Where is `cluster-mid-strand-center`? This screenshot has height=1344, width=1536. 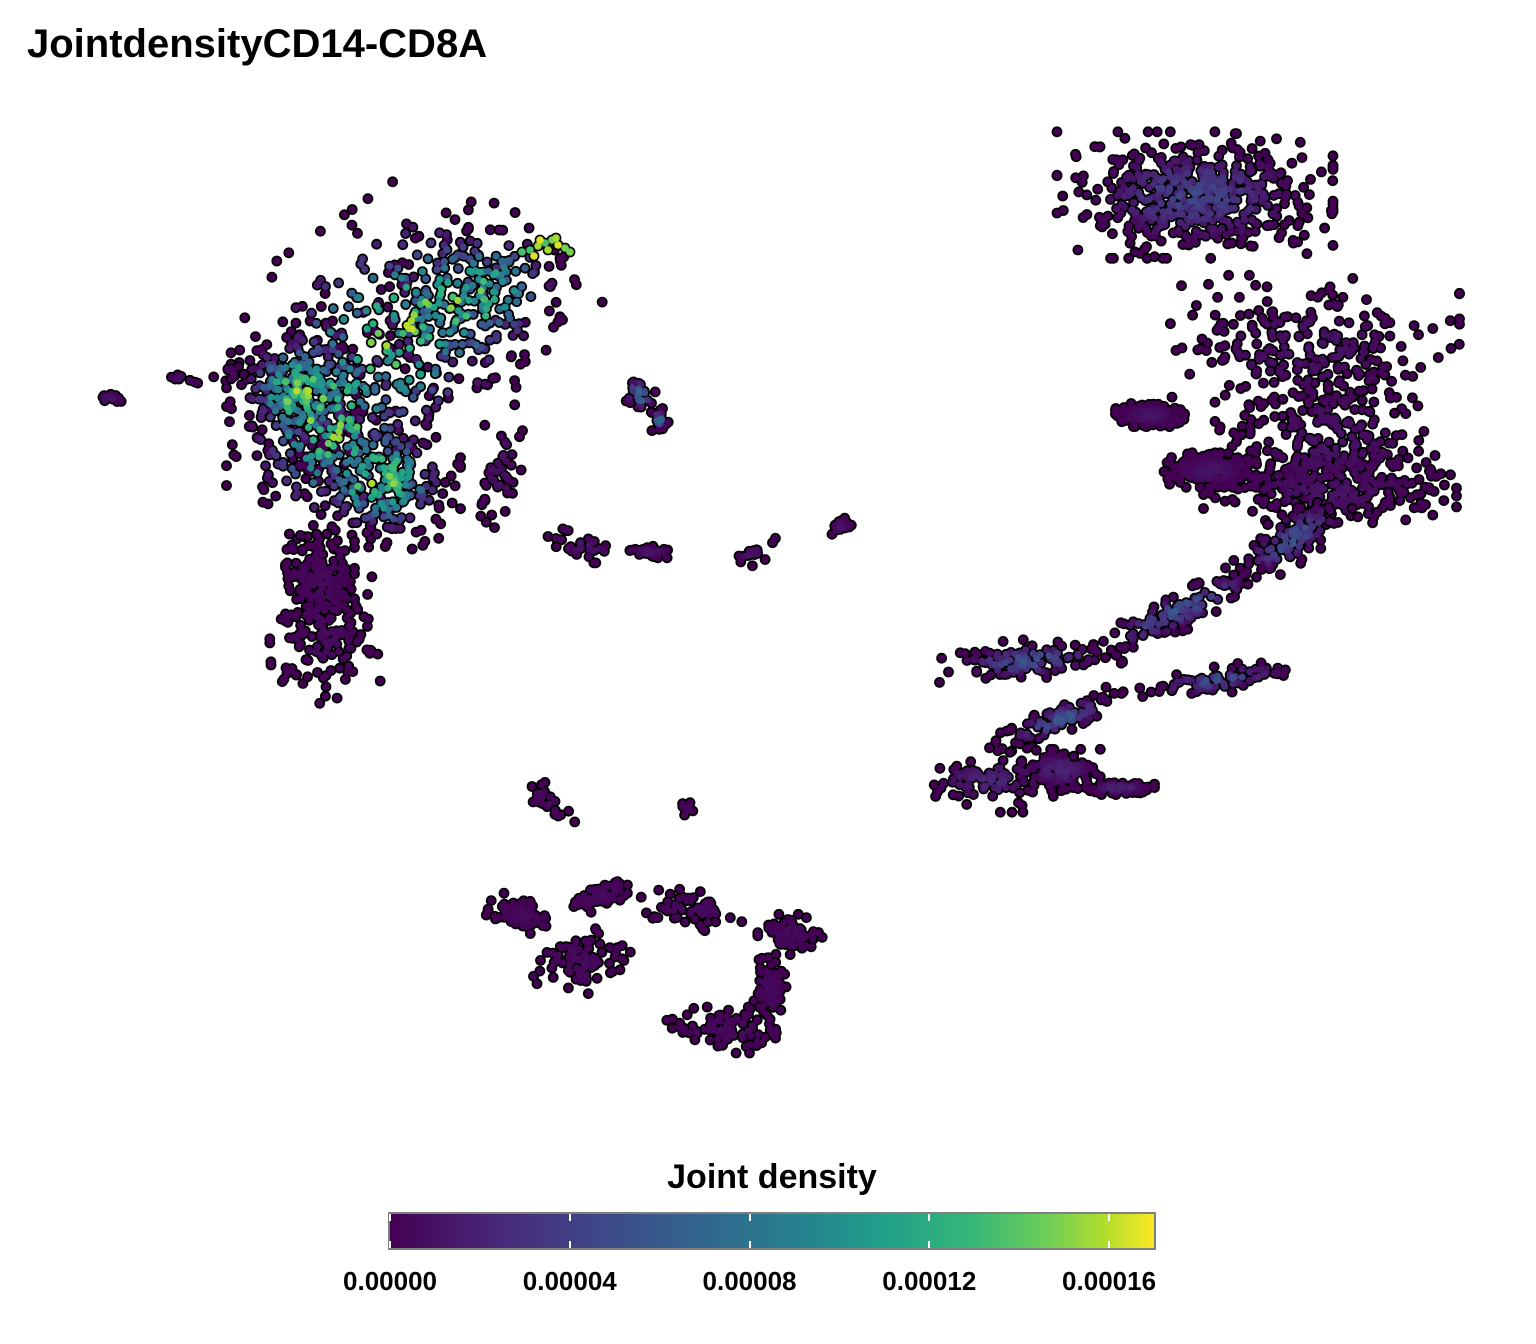 cluster-mid-strand-center is located at coordinates (795, 542).